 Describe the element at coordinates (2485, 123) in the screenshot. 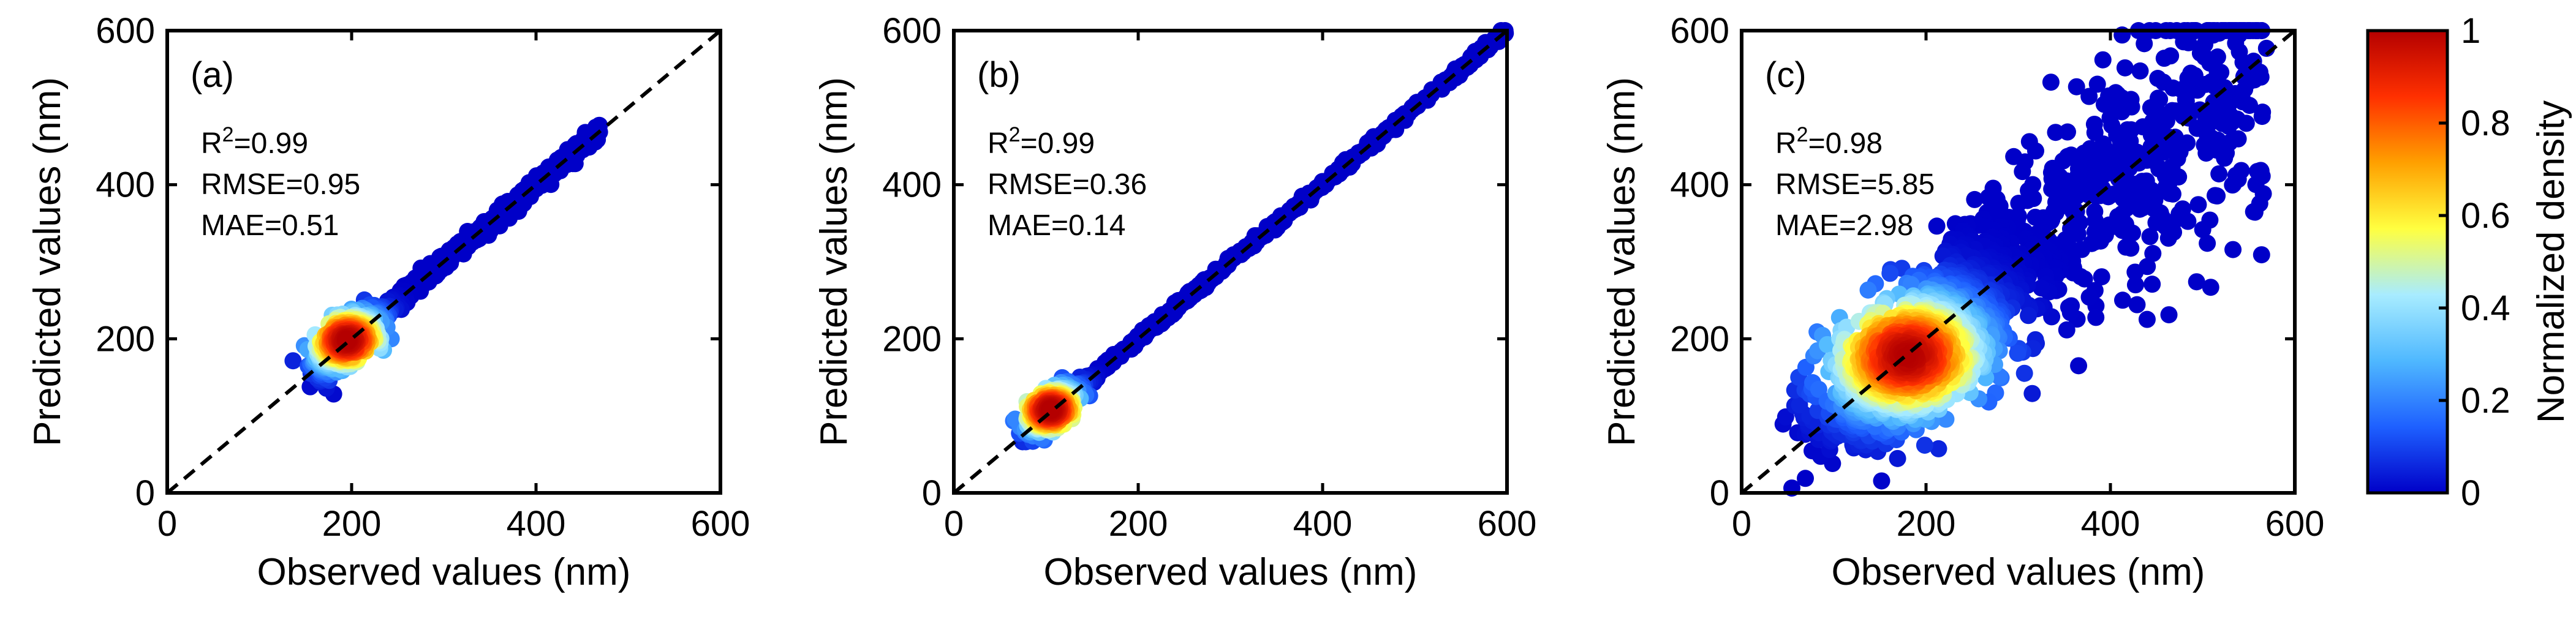

I see `colorbar-tick-label: 0.8` at that location.